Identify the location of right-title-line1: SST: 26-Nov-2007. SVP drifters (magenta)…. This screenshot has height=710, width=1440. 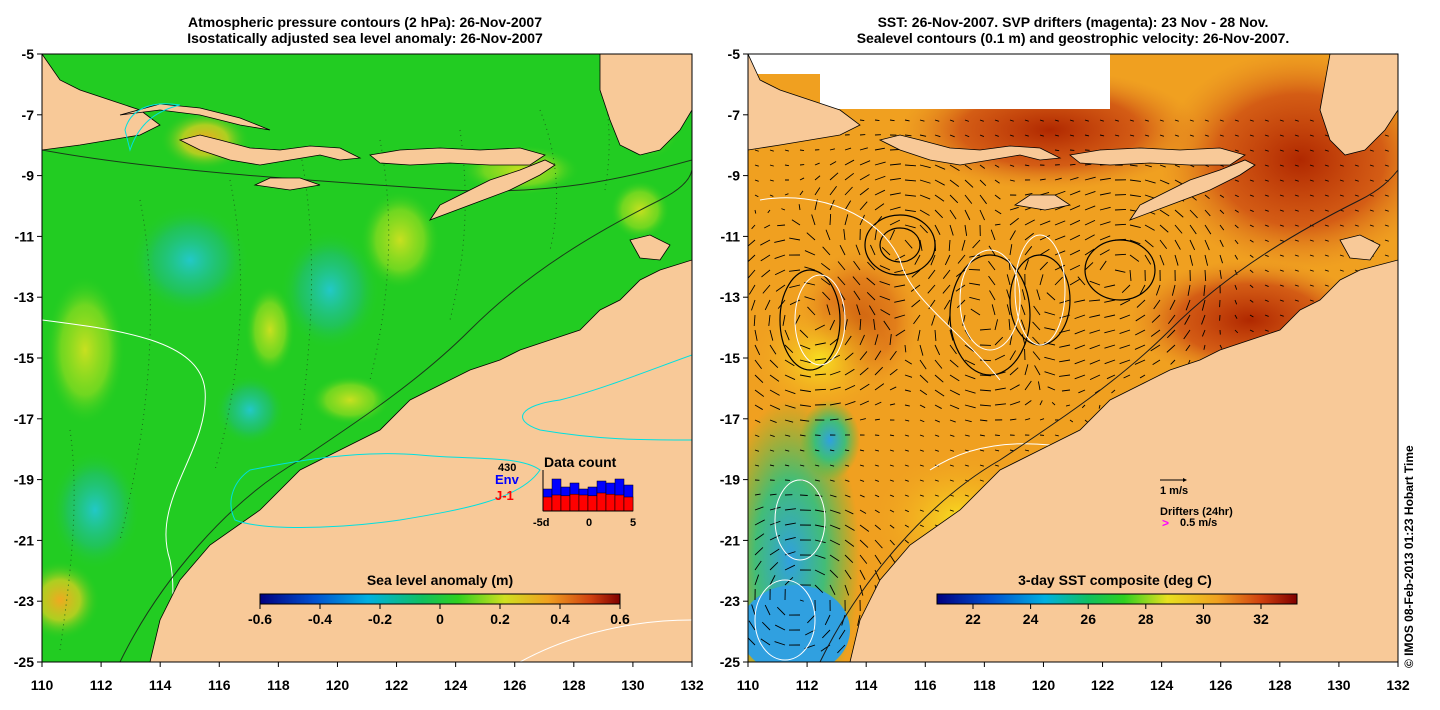
(1073, 22).